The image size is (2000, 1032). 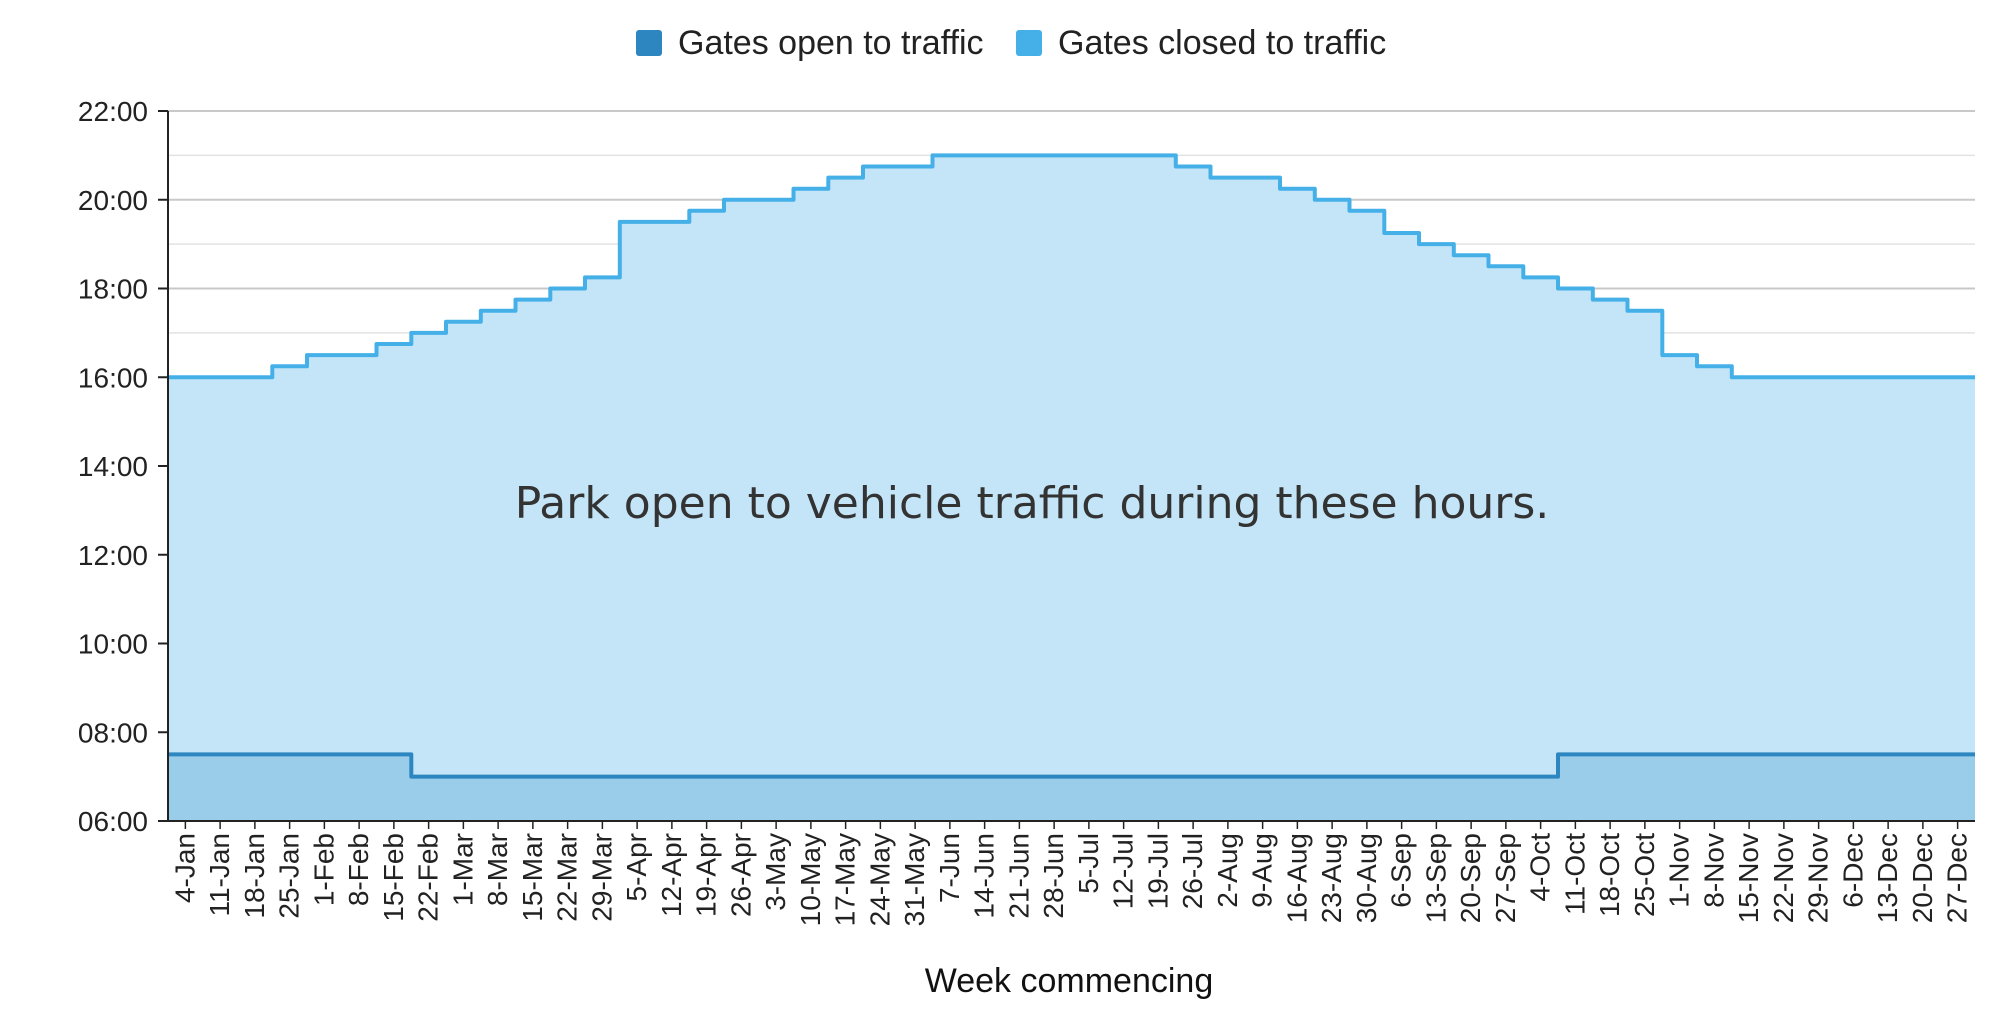 I want to click on x-tick-label: 14-Jun, so click(x=984, y=876).